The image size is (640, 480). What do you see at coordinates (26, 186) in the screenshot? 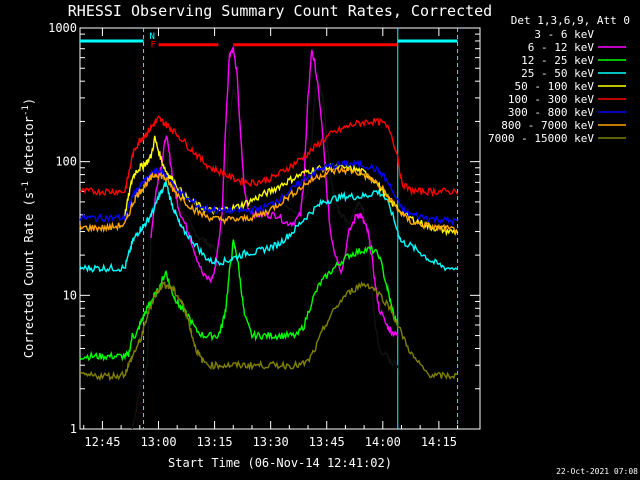
I see `y-axis-label-sup1: -1` at bounding box center [26, 186].